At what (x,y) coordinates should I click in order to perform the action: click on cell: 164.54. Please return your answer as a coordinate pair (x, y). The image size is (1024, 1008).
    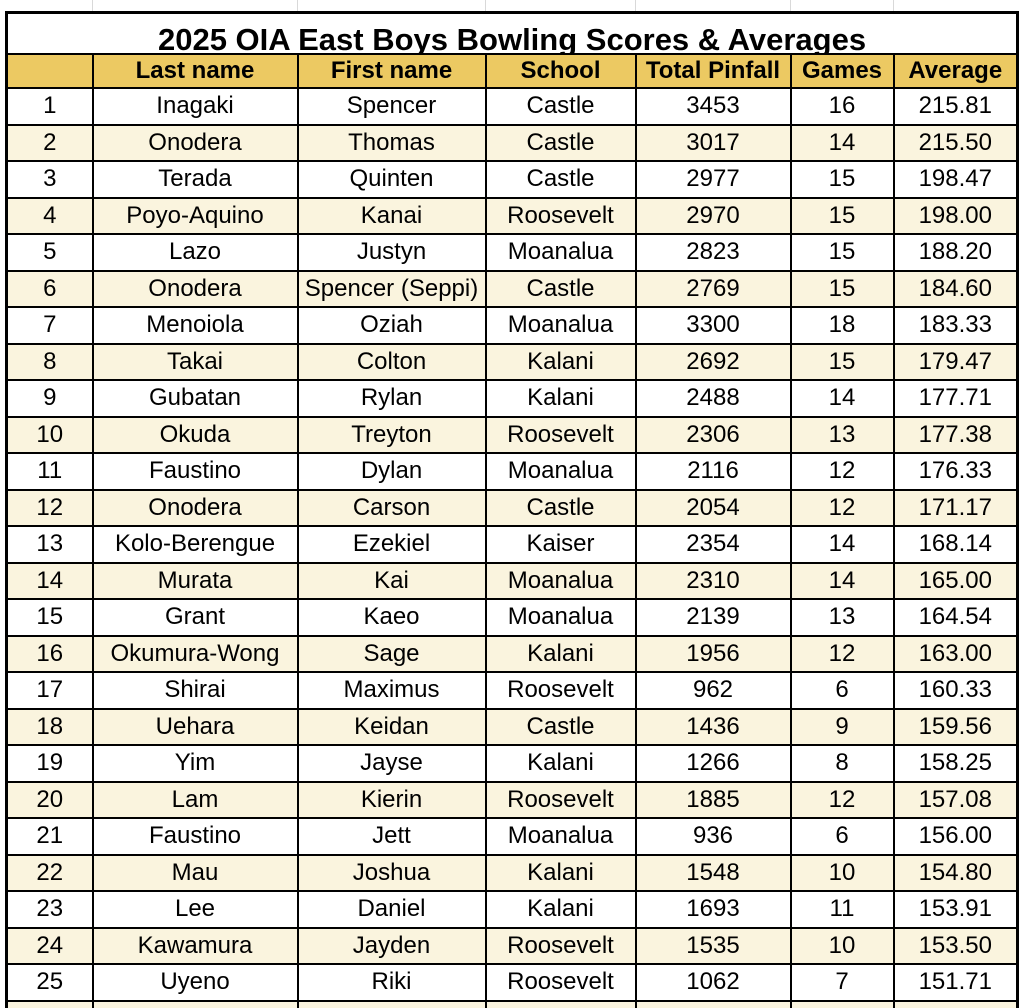
    Looking at the image, I should click on (955, 617).